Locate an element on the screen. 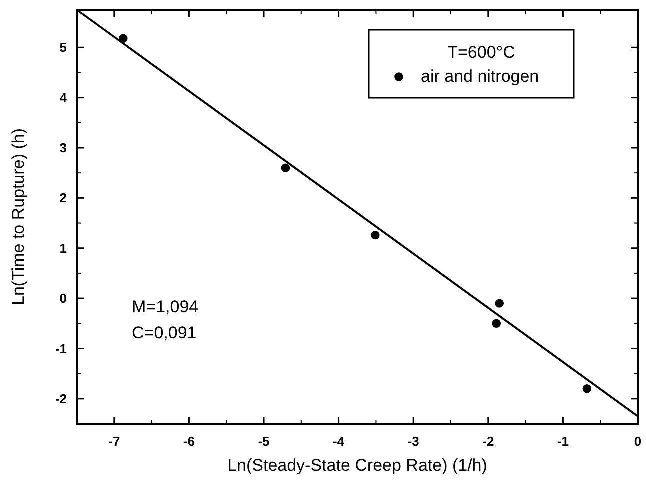 Image resolution: width=646 pixels, height=489 pixels. y-tick-label: 0 is located at coordinates (63, 298).